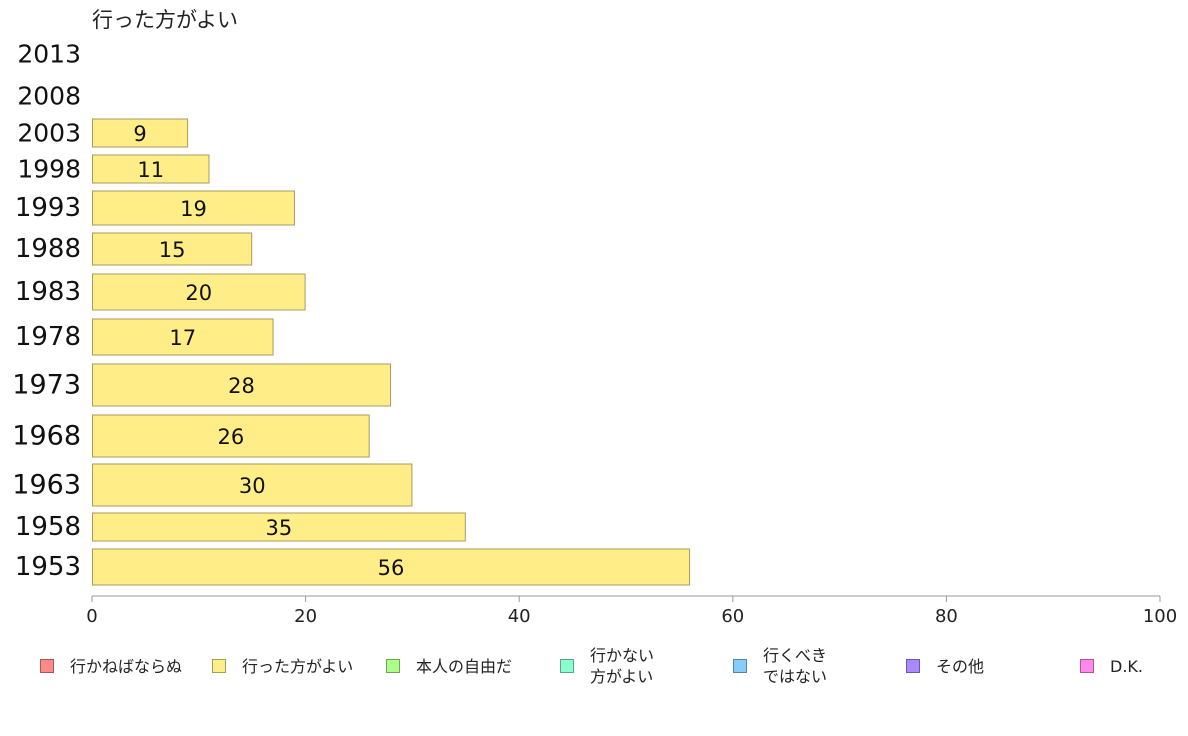 This screenshot has height=736, width=1188. What do you see at coordinates (91, 616) in the screenshot?
I see `x-tick-label: 0` at bounding box center [91, 616].